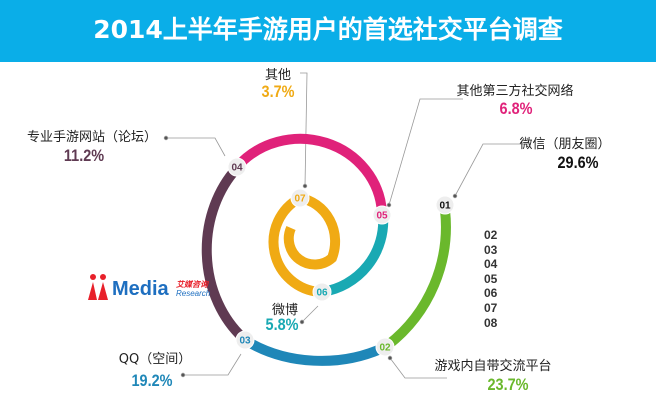  Describe the element at coordinates (491, 264) in the screenshot. I see `number-item: 04` at that location.